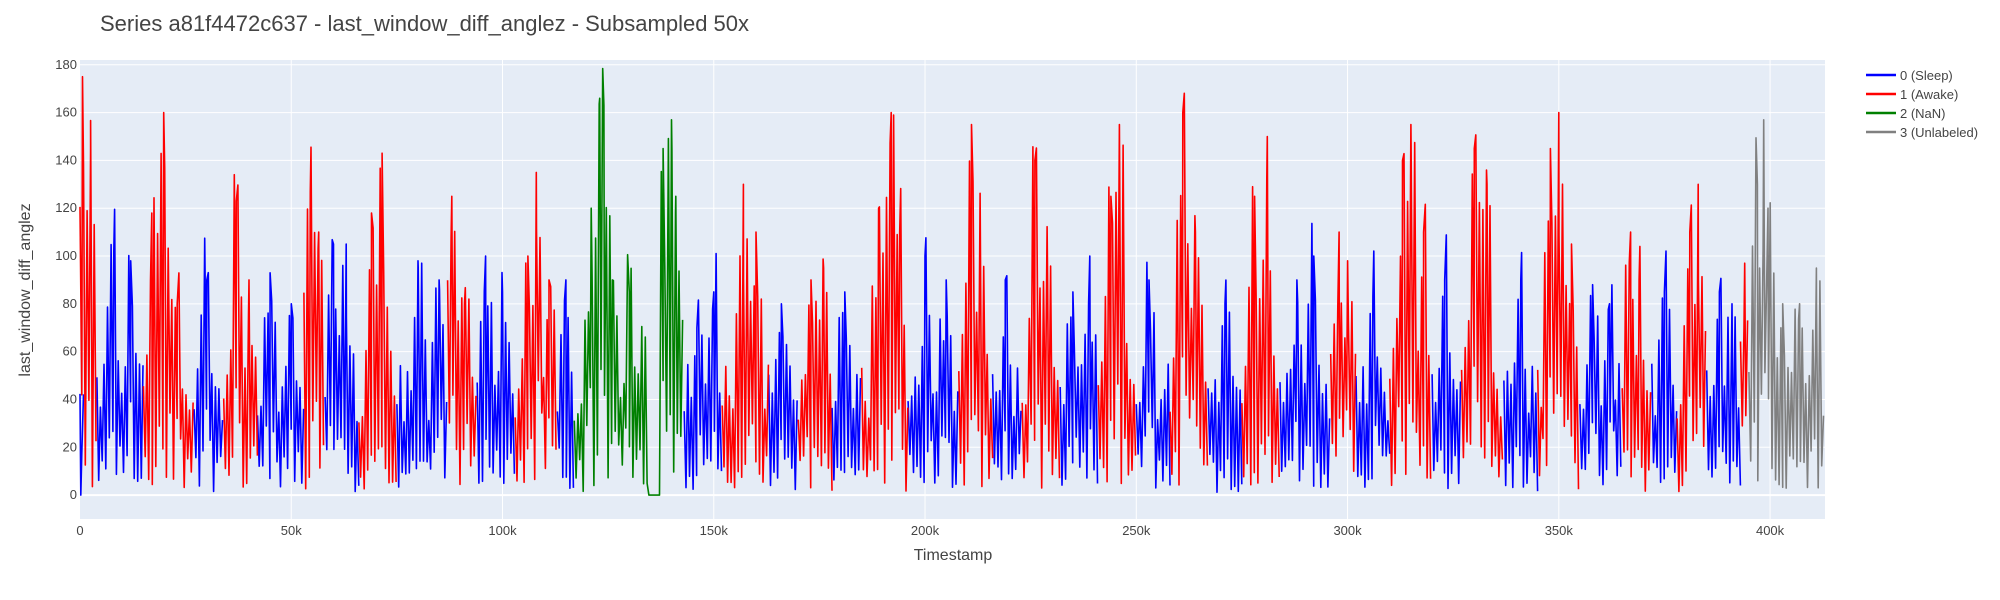 Image resolution: width=2000 pixels, height=600 pixels. Describe the element at coordinates (66, 207) in the screenshot. I see `y-tick-label: 120` at that location.